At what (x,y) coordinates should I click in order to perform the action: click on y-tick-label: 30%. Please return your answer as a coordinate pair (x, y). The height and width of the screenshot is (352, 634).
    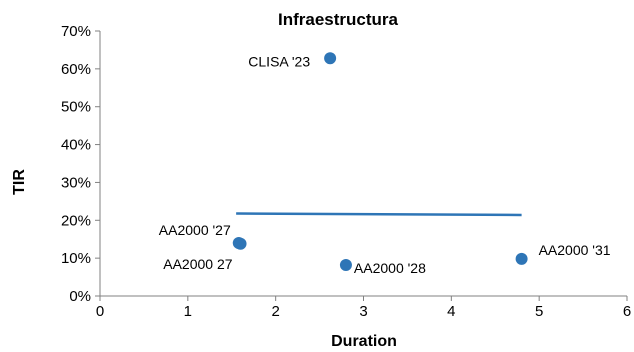
    Looking at the image, I should click on (76, 182).